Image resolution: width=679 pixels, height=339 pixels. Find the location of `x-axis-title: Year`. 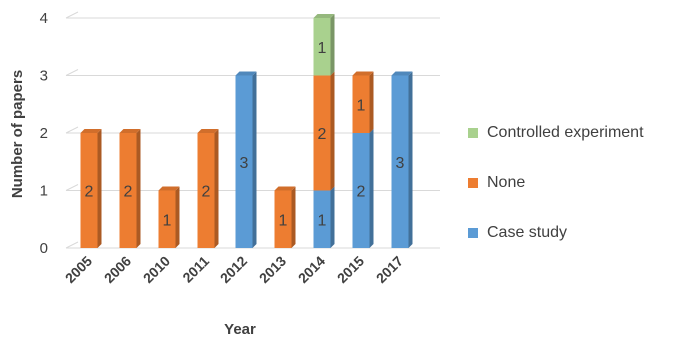

x-axis-title: Year is located at coordinates (240, 329).